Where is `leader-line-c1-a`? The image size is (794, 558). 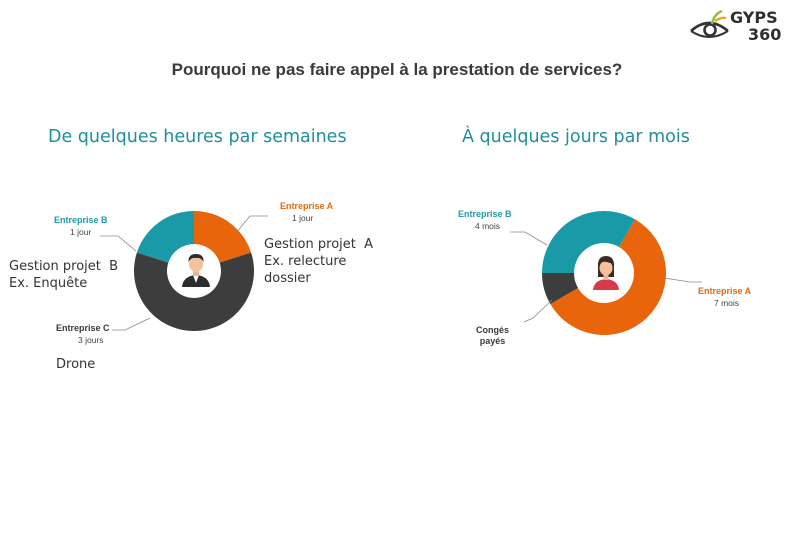 leader-line-c1-a is located at coordinates (251, 224).